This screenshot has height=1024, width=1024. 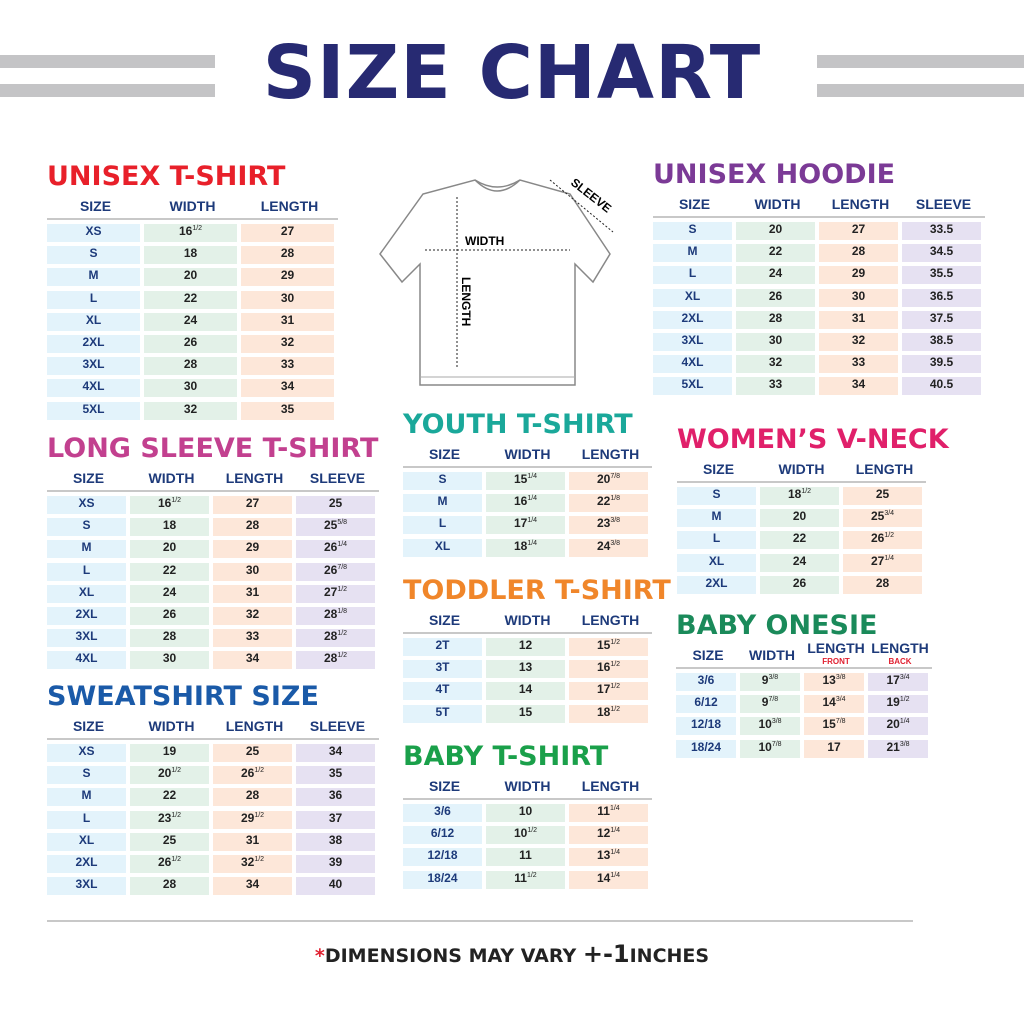 I want to click on table-row: XL 24 271/4, so click(x=813, y=562).